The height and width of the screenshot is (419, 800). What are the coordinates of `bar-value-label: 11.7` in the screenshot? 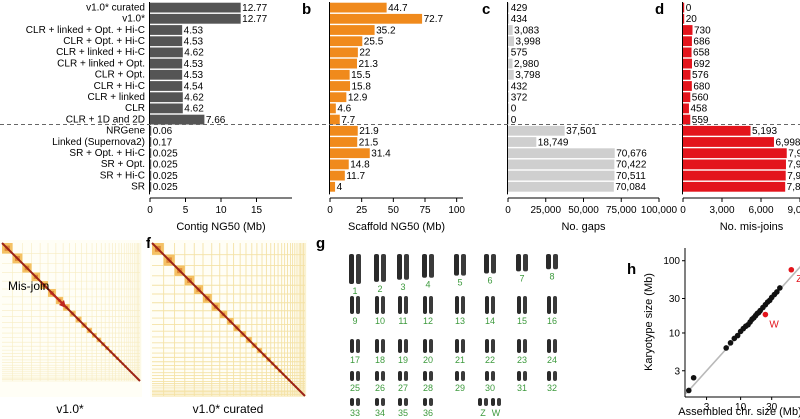 It's located at (355, 176).